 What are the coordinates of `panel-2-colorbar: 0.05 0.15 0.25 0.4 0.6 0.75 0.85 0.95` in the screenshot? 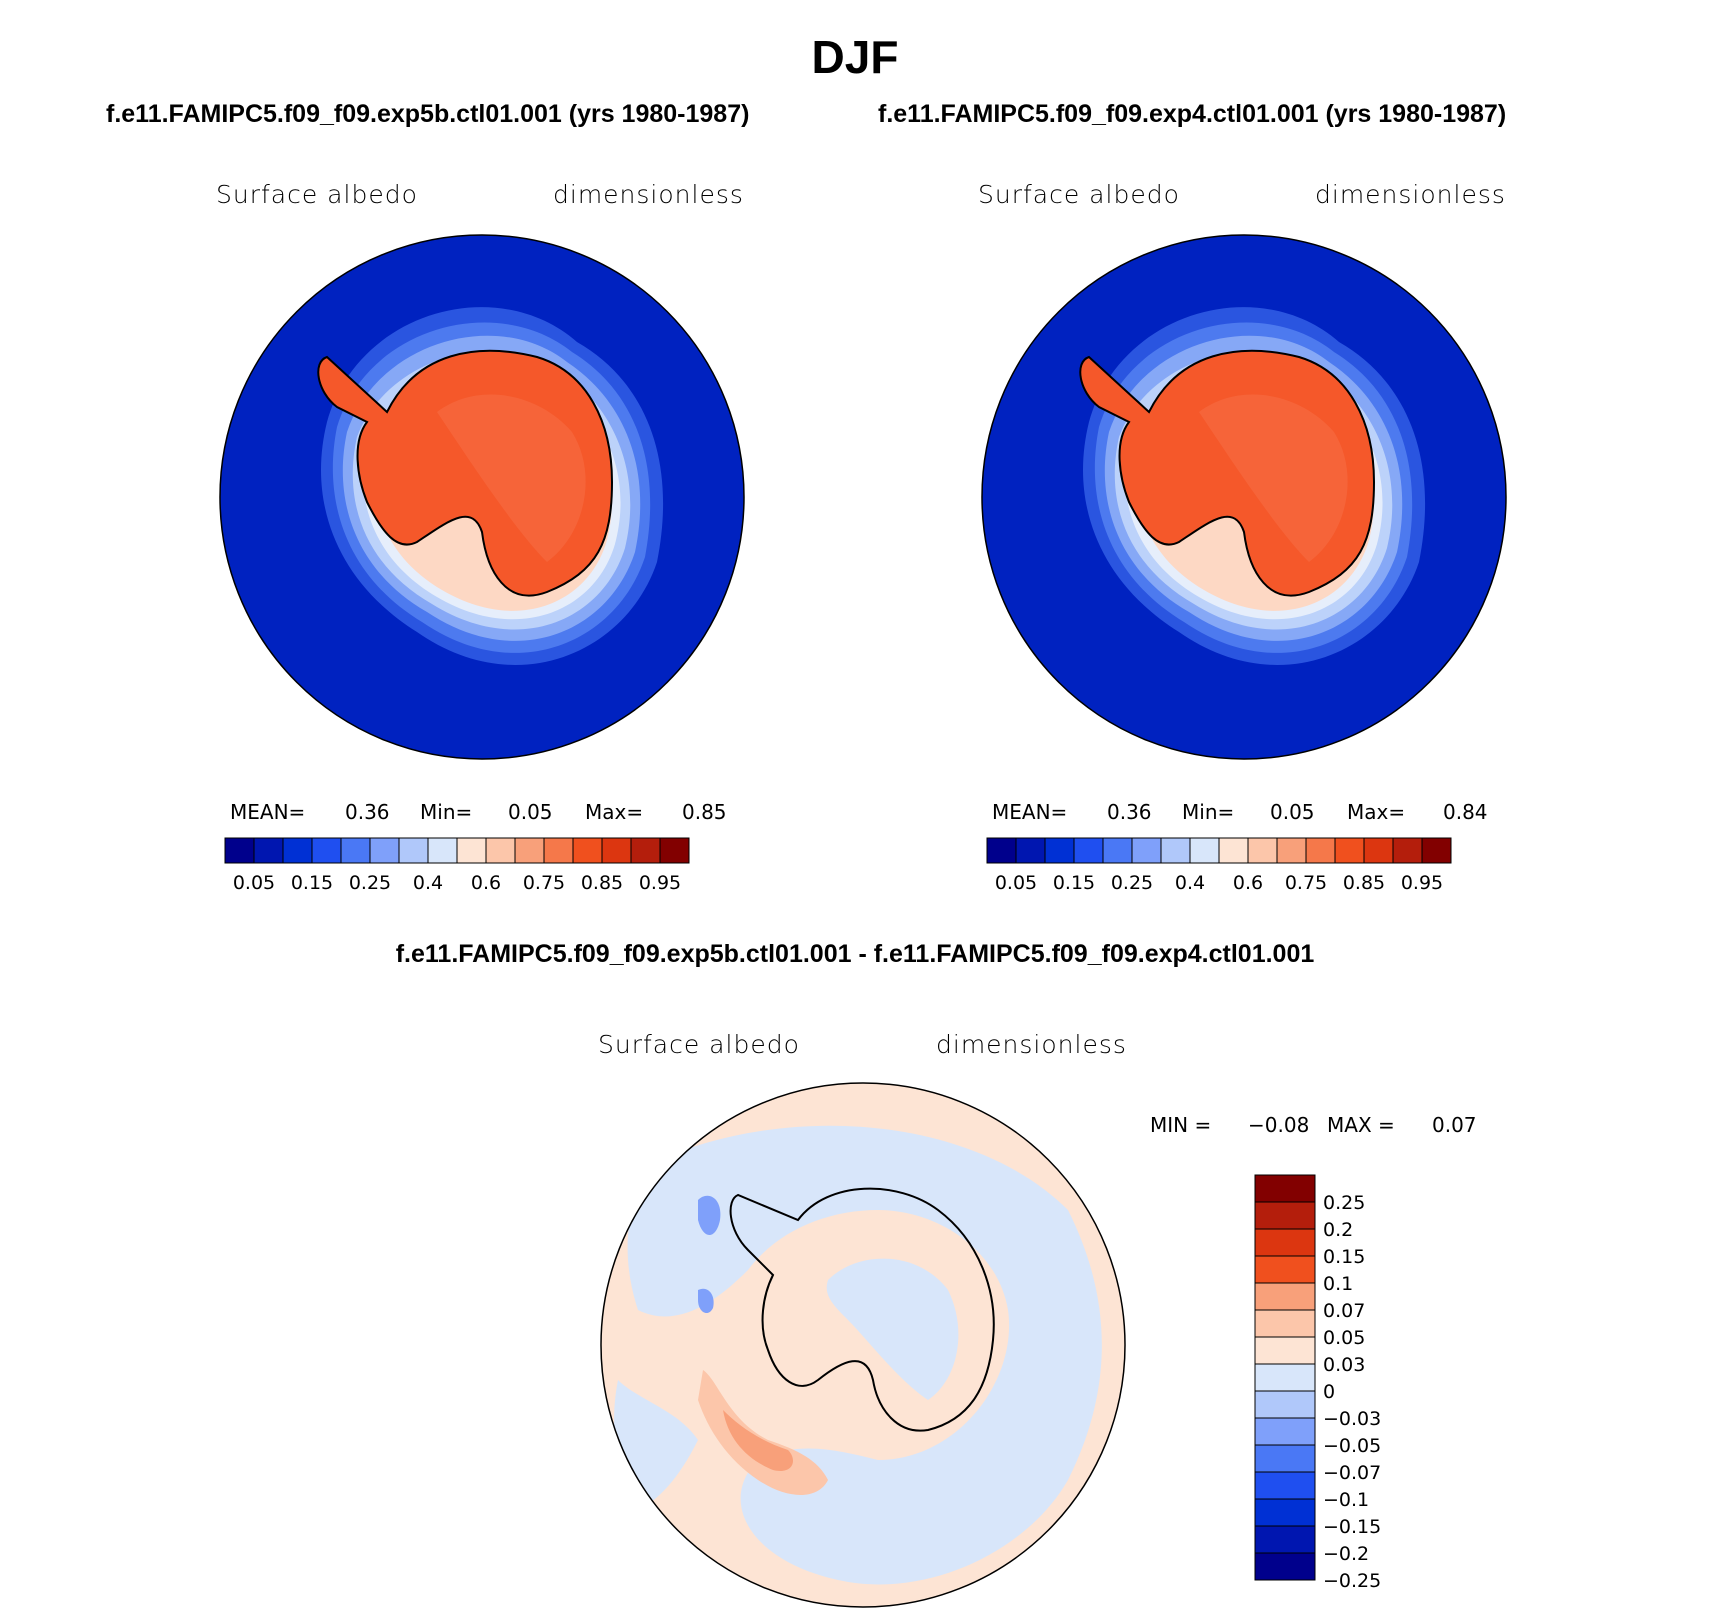 It's located at (1219, 865).